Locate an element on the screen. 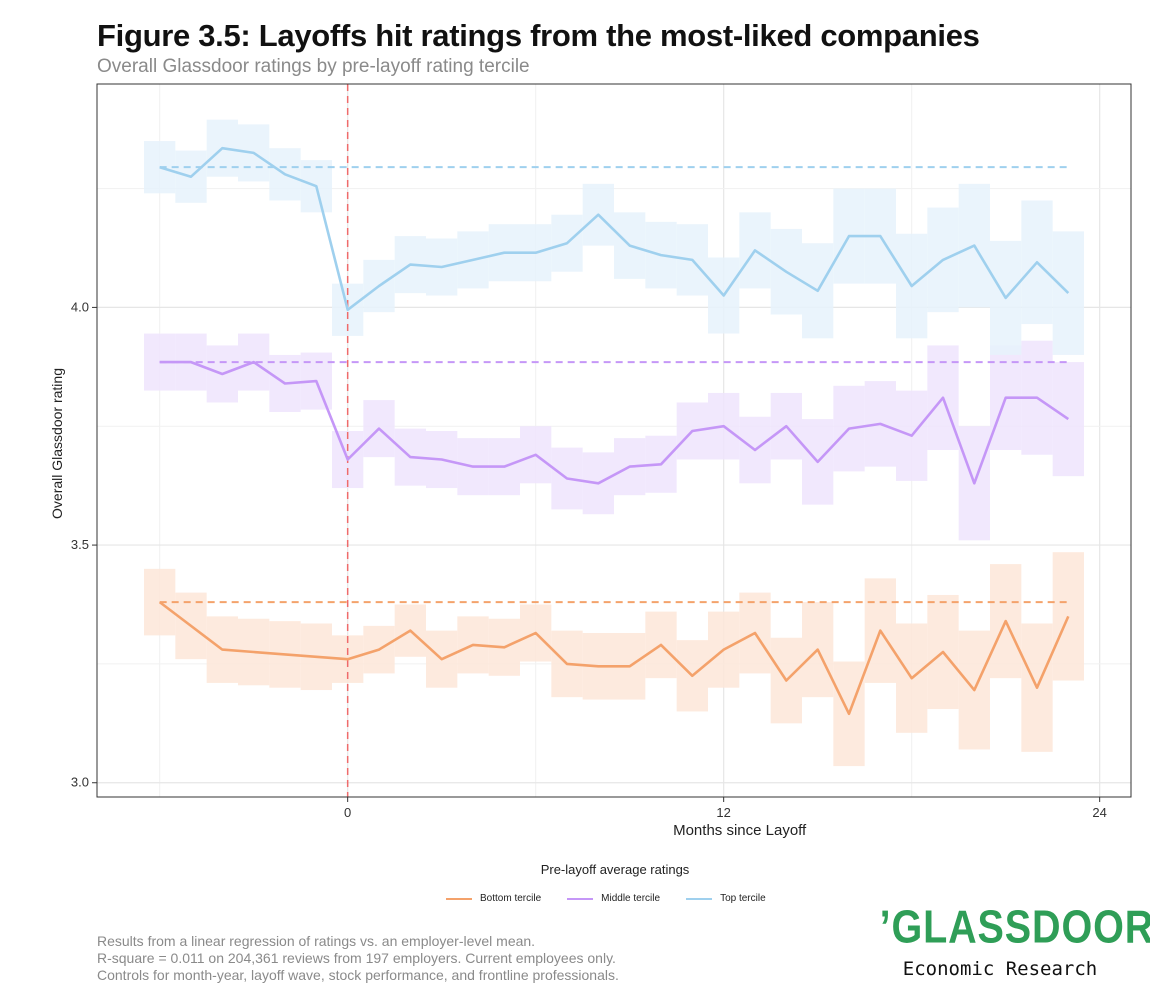  series-line-middle-tercile is located at coordinates (614, 422).